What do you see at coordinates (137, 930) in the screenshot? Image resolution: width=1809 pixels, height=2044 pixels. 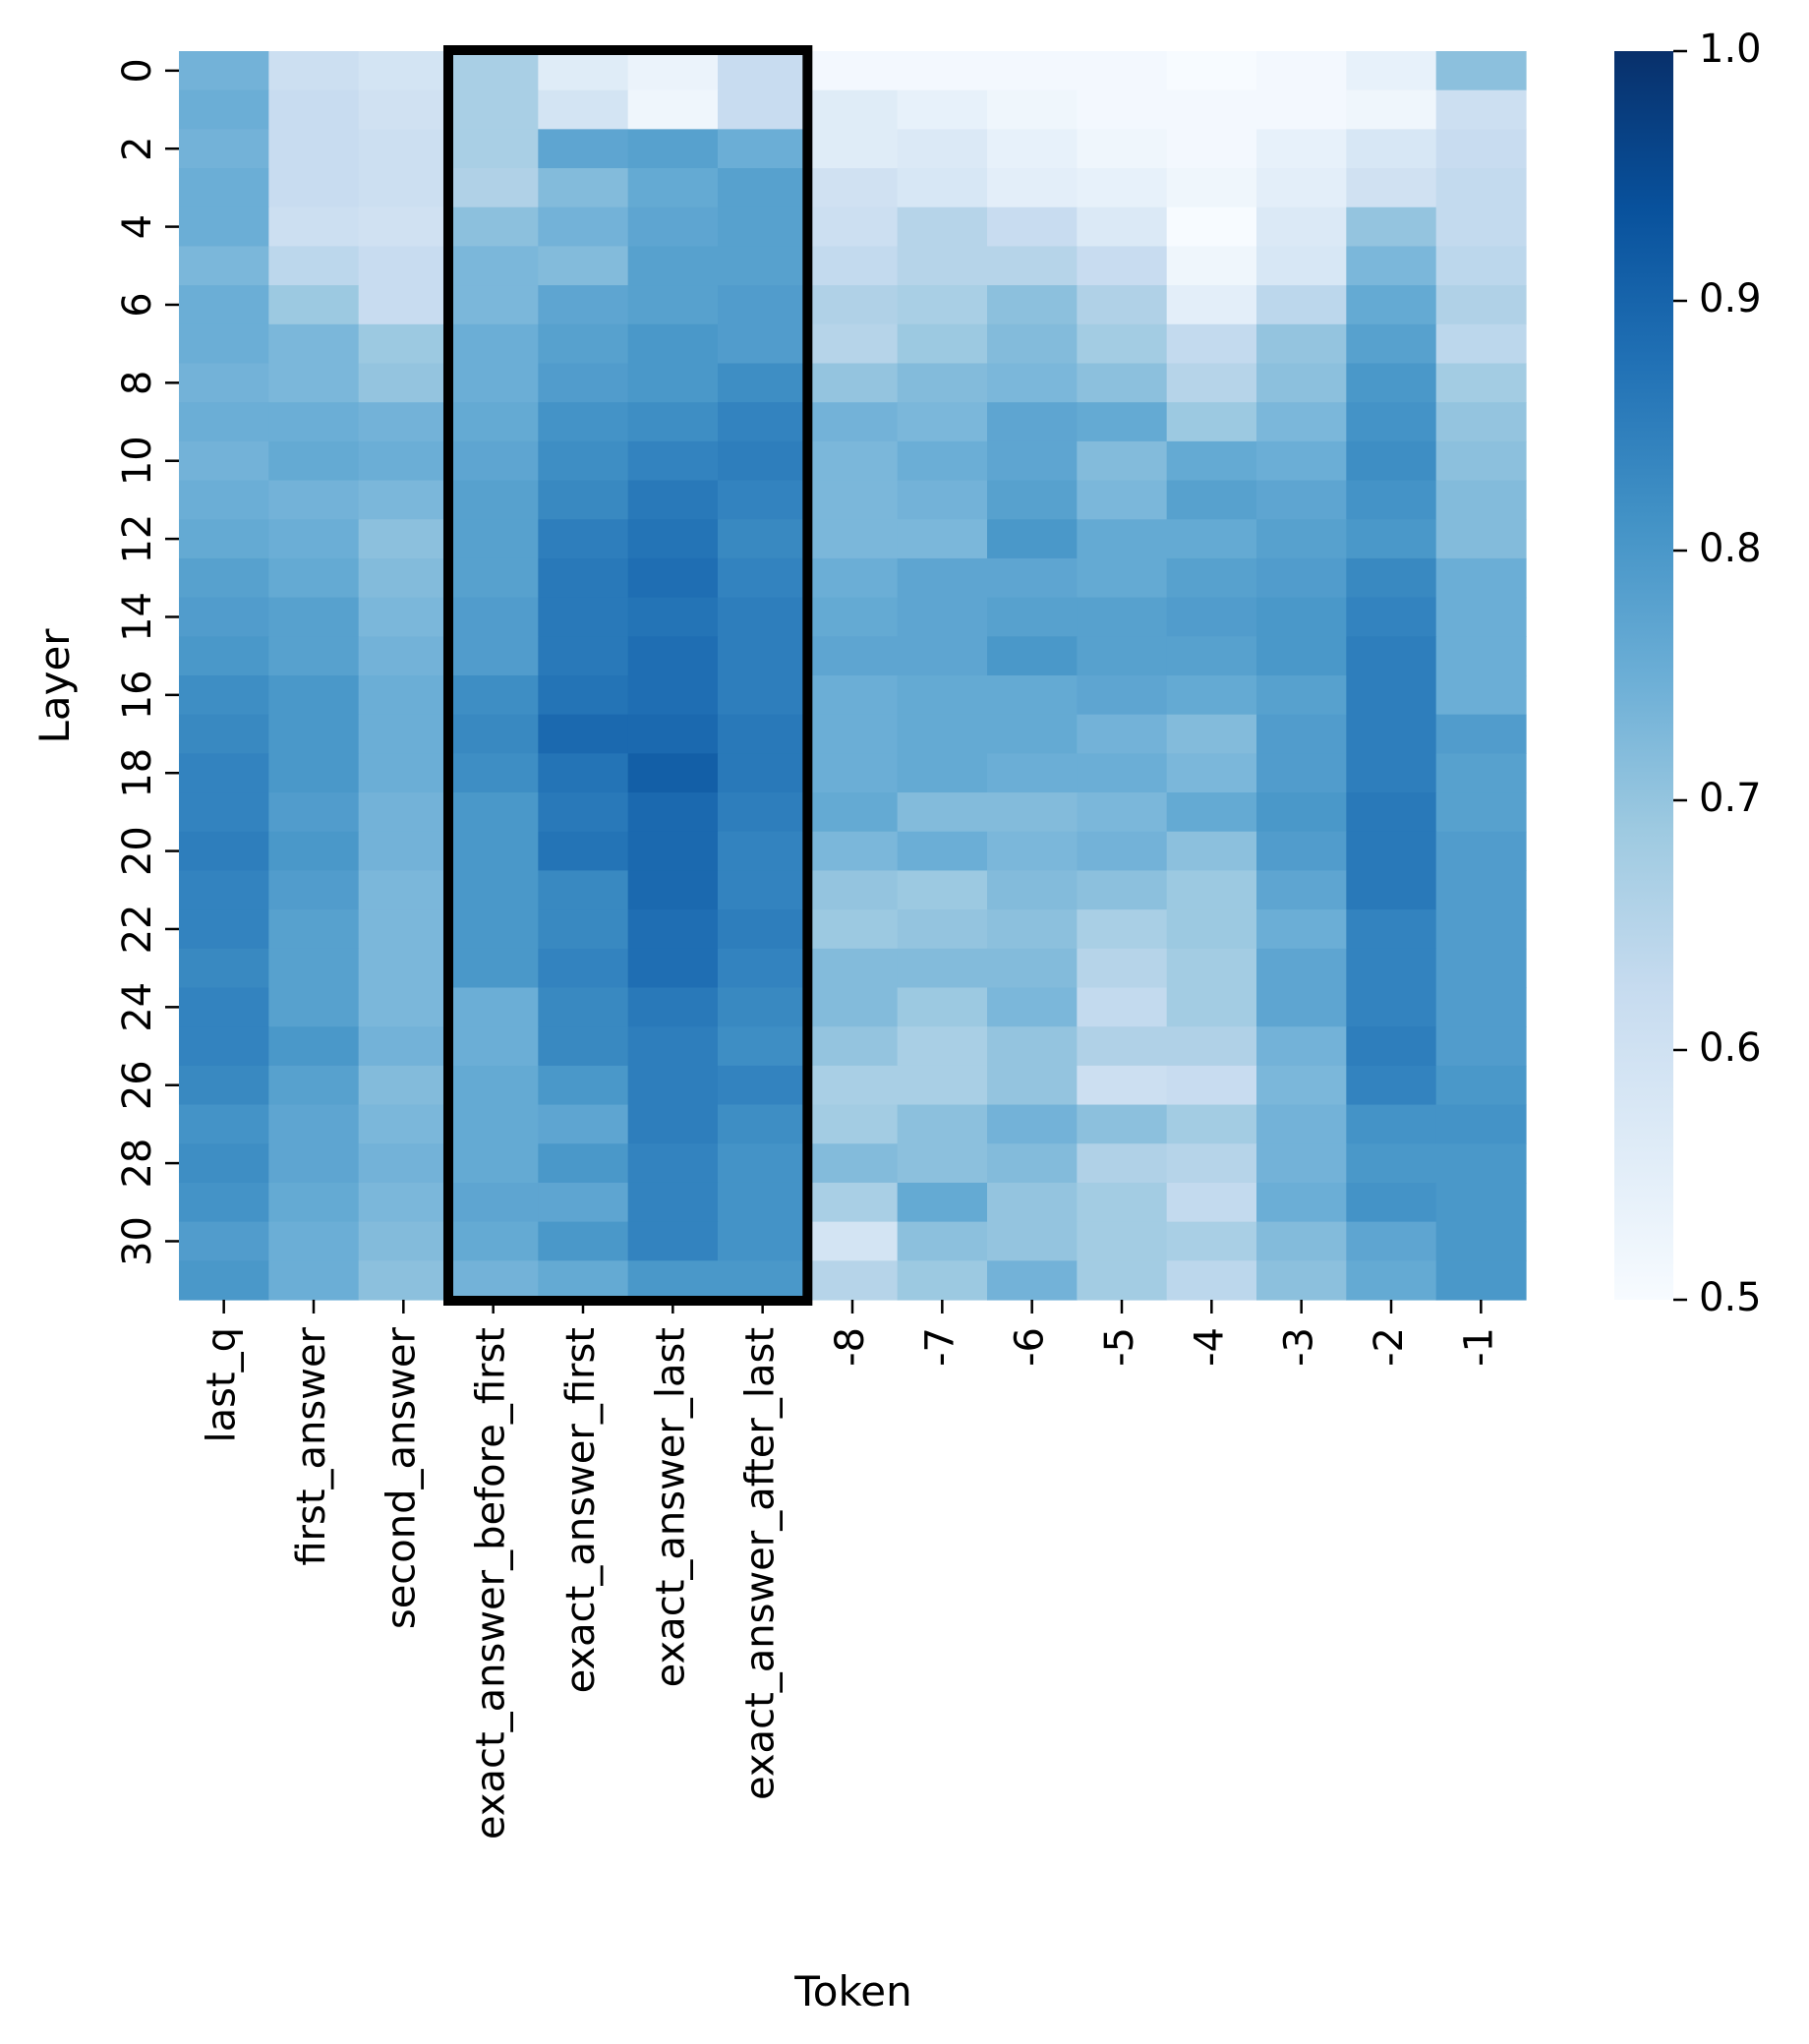 I see `y-tick-label: 22` at bounding box center [137, 930].